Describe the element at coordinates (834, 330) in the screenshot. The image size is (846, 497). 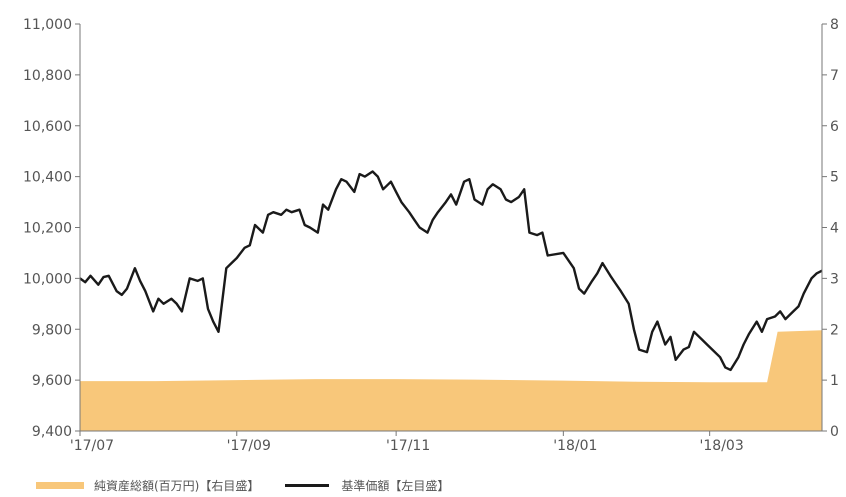
I see `right-tick-label: 2` at that location.